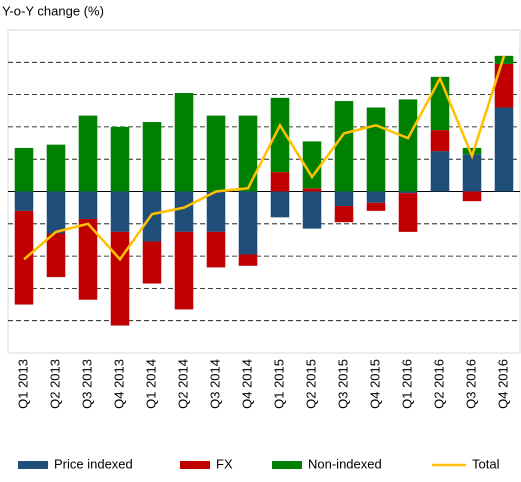 The height and width of the screenshot is (482, 521). Describe the element at coordinates (93, 463) in the screenshot. I see `legend-label: Price indexed` at that location.